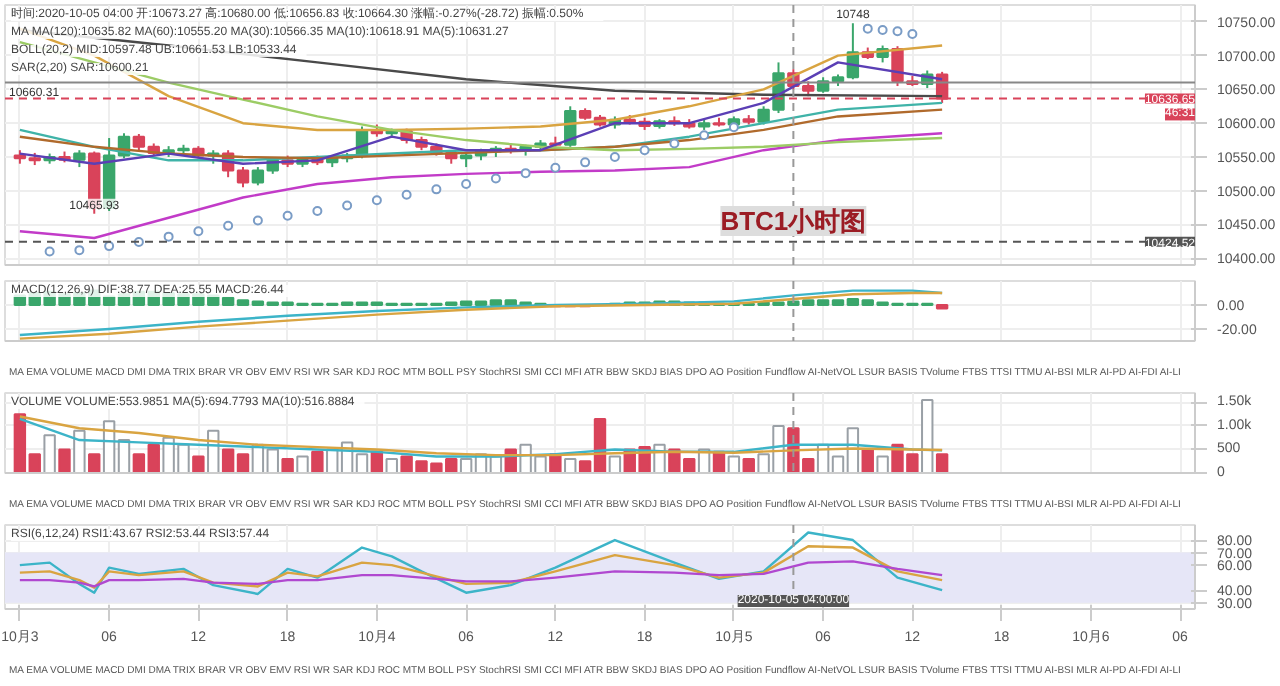 The height and width of the screenshot is (686, 1280). Describe the element at coordinates (793, 221) in the screenshot. I see `annotation: BTC1小时图` at that location.